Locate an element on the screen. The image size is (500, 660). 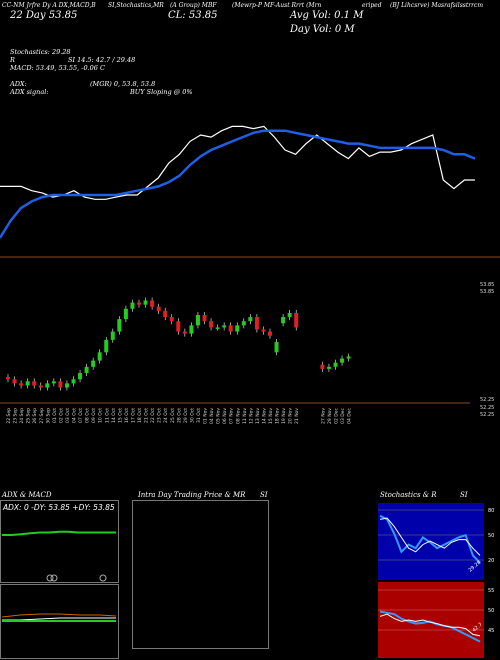
si-scale-45: 45 is located at coordinates (491, 631).